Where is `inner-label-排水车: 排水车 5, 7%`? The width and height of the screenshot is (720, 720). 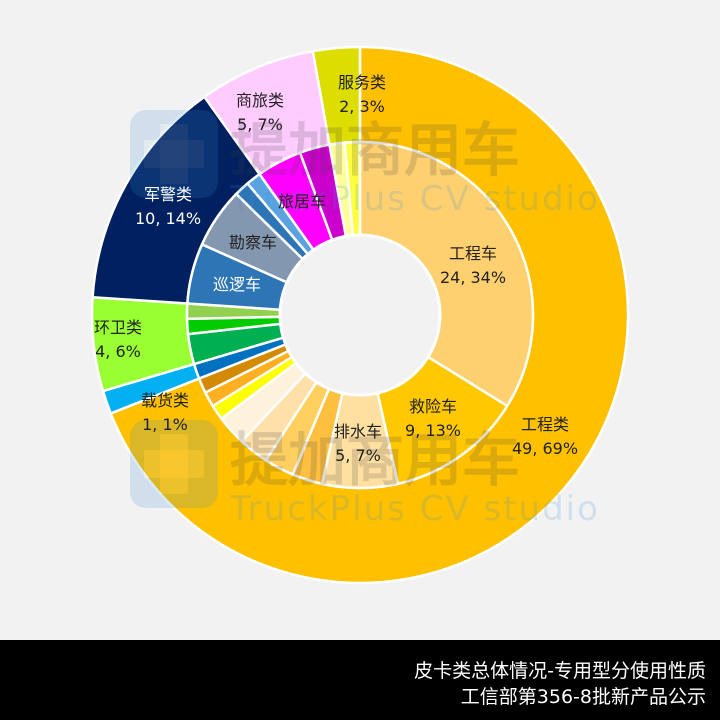 inner-label-排水车: 排水车 5, 7% is located at coordinates (358, 443).